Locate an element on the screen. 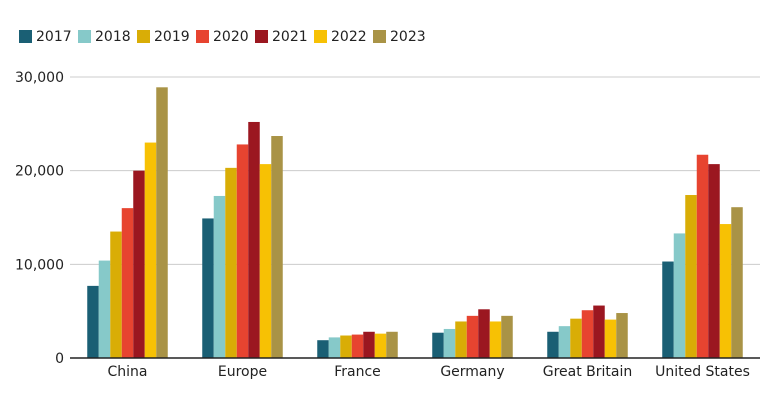  bar-france-2018 is located at coordinates (334, 347).